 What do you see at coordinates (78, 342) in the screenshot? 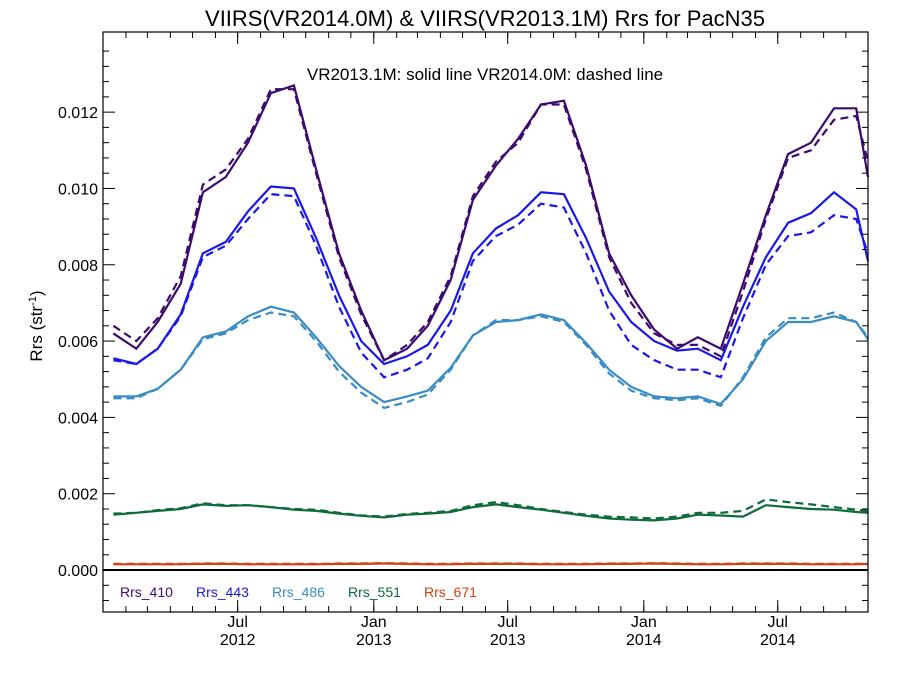
I see `y-tick-label: 0.006` at bounding box center [78, 342].